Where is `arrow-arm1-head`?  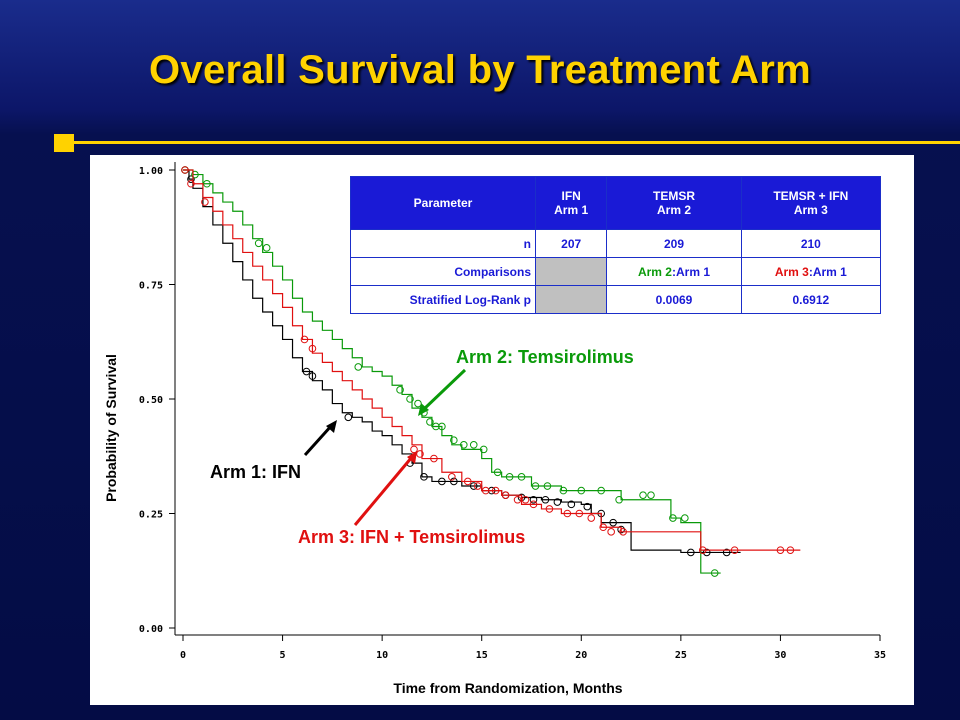 arrow-arm1-head is located at coordinates (331, 426).